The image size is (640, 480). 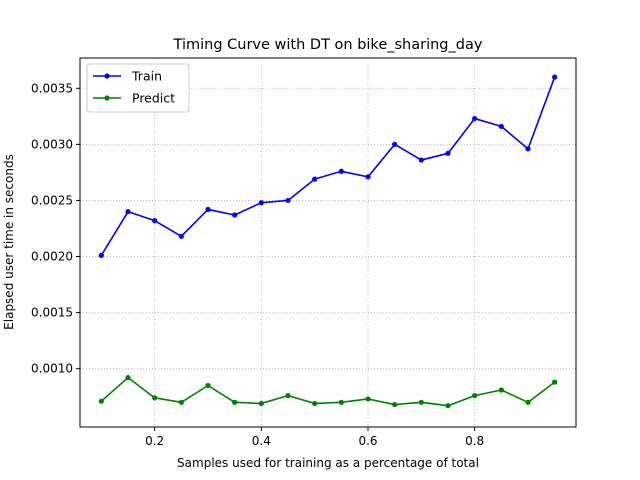 What do you see at coordinates (52, 369) in the screenshot?
I see `y-tick-label: 0.0010` at bounding box center [52, 369].